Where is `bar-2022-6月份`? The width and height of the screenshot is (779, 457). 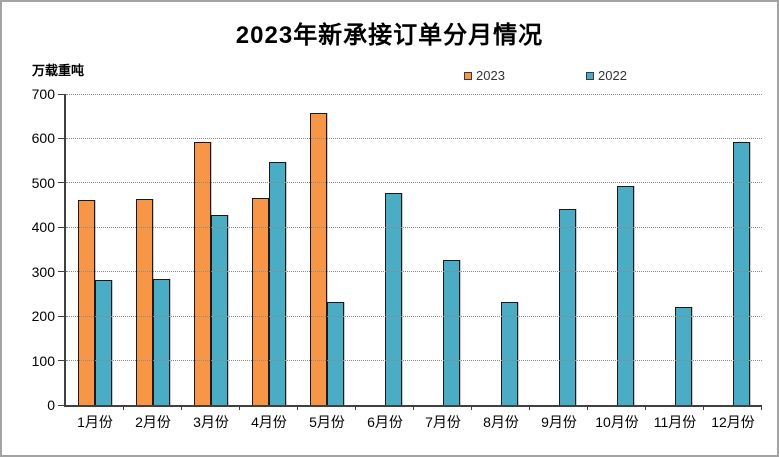
bar-2022-6月份 is located at coordinates (393, 299).